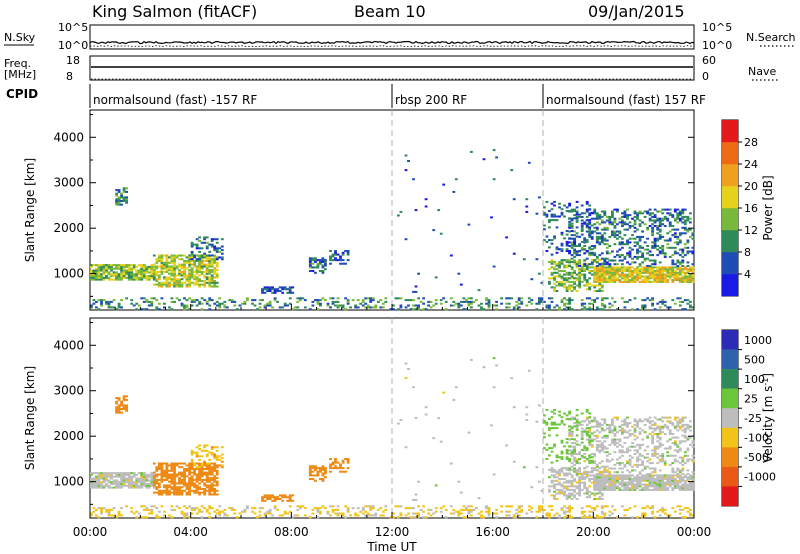  I want to click on x-tick-label: 16:00, so click(492, 532).